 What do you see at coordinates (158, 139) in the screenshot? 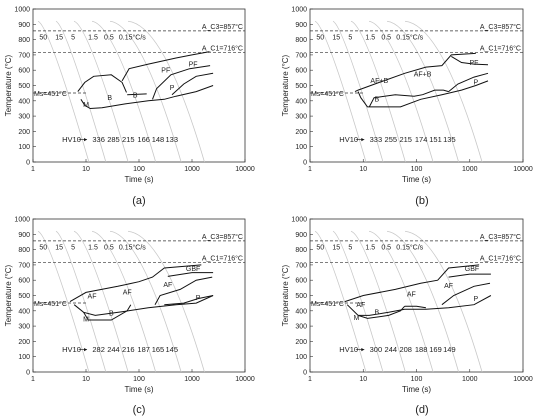
I see `hardness-value: 148` at bounding box center [158, 139].